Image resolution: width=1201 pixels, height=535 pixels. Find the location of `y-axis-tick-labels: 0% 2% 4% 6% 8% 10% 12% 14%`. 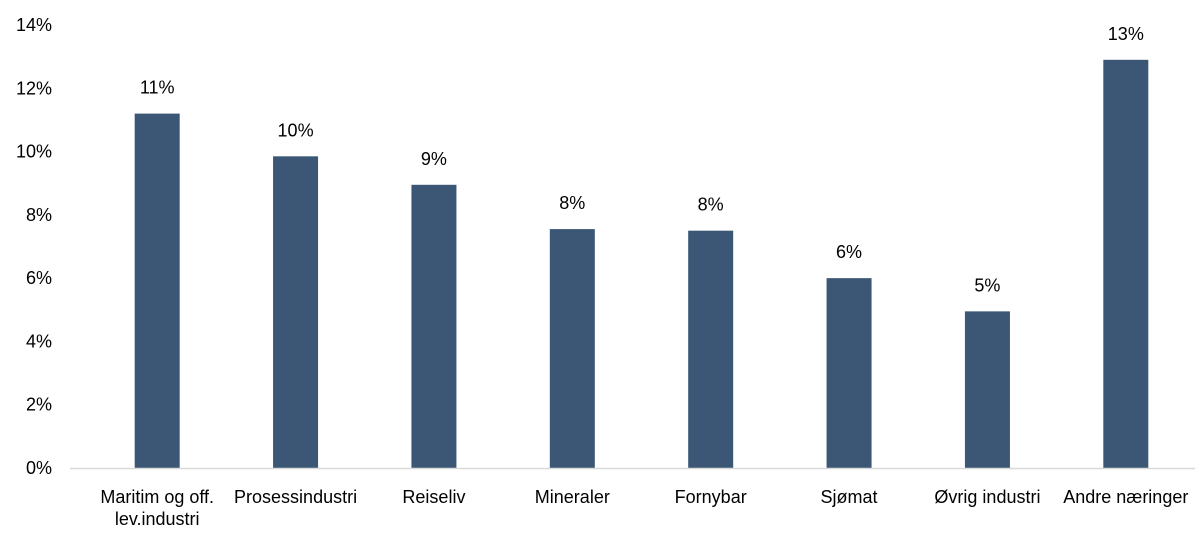

y-axis-tick-labels: 0% 2% 4% 6% 8% 10% 12% 14% is located at coordinates (34, 246).